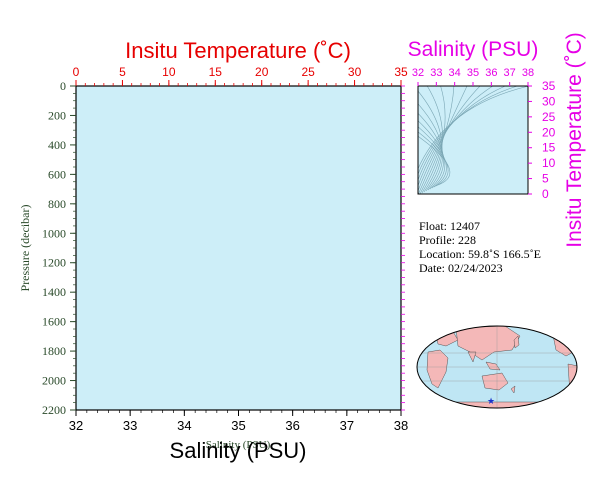 Image resolution: width=603 pixels, height=478 pixels. Describe the element at coordinates (57, 145) in the screenshot. I see `pressure-tick-label: 400` at that location.